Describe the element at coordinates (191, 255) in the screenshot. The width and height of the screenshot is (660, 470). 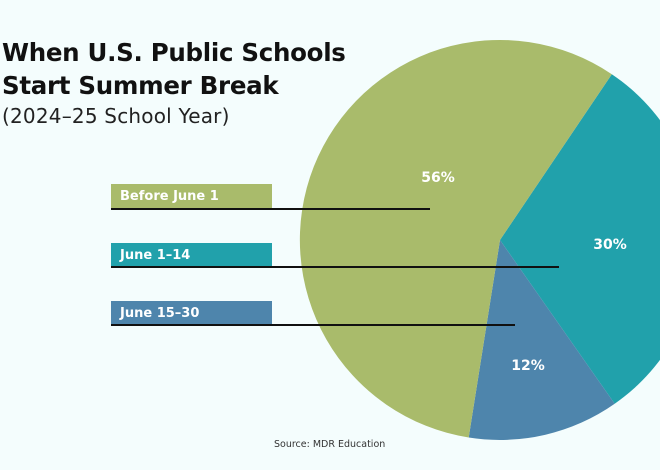
I see `legend-item-june-1-14: June 1–14` at that location.